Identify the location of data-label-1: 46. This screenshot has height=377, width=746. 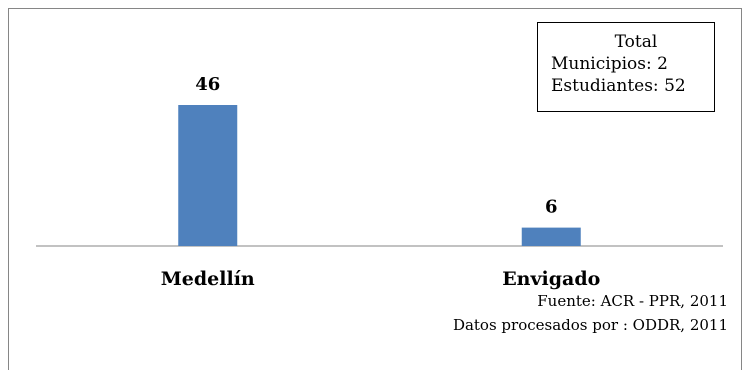
(207, 84).